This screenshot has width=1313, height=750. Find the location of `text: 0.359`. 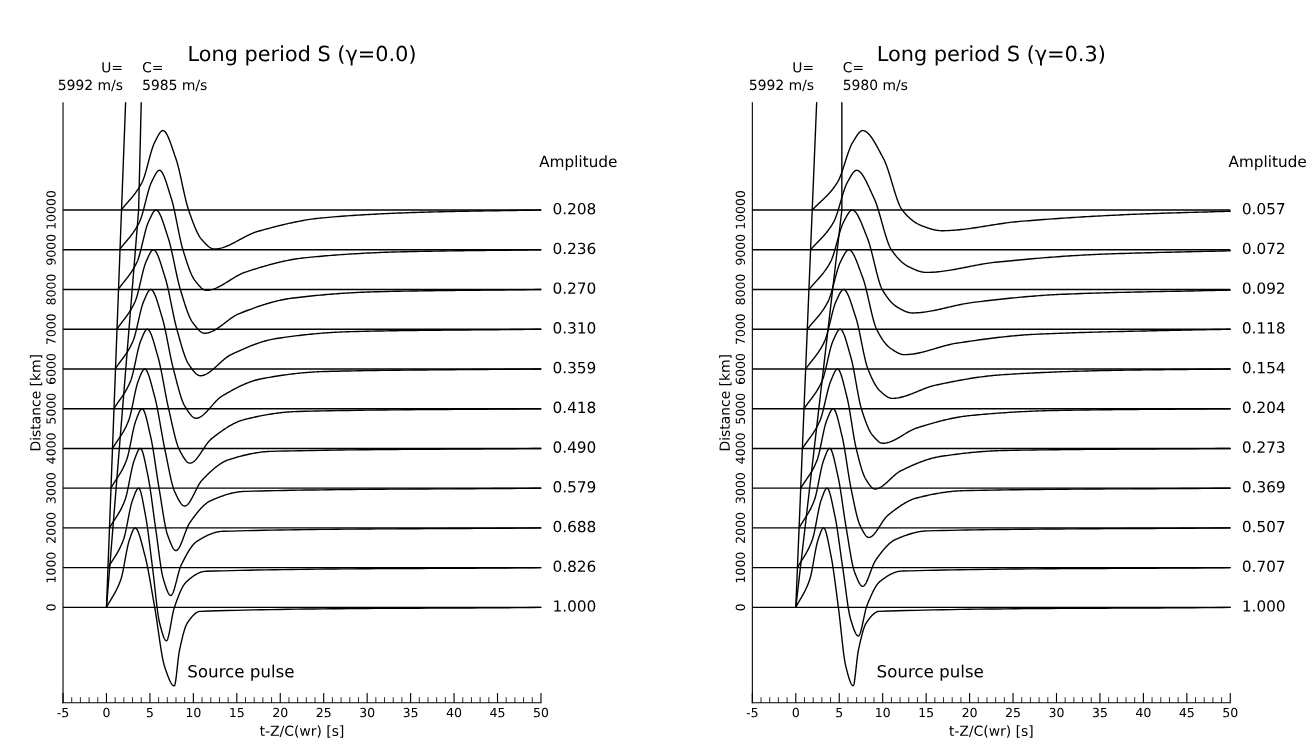

text: 0.359 is located at coordinates (574, 367).